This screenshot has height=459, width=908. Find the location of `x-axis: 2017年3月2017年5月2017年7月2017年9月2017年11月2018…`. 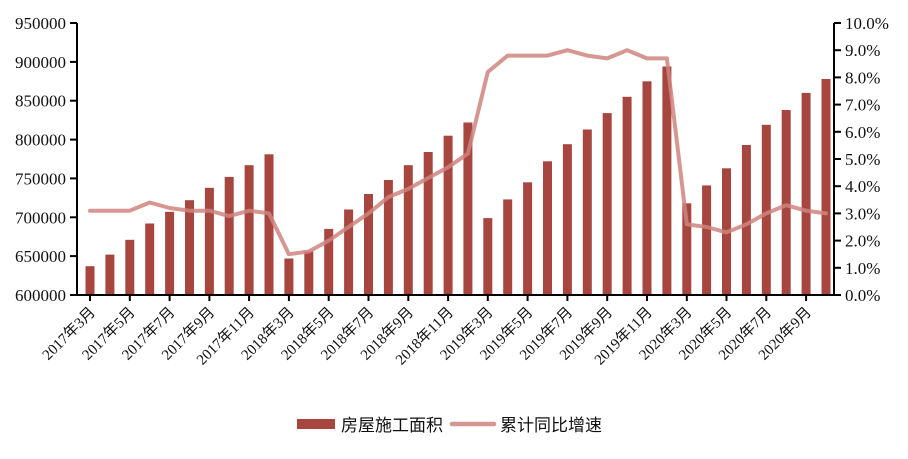

x-axis: 2017年3月2017年5月2017年7月2017年9月2017年11月2018… is located at coordinates (436, 331).